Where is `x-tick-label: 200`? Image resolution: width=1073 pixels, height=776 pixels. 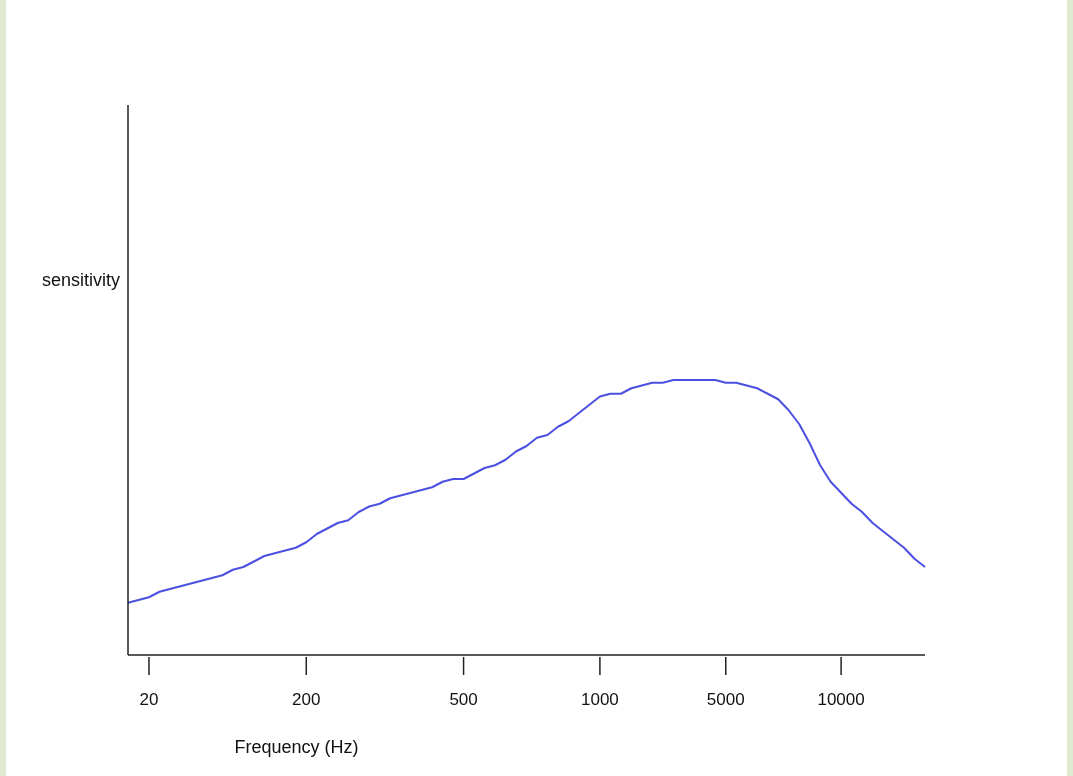 x-tick-label: 200 is located at coordinates (306, 699).